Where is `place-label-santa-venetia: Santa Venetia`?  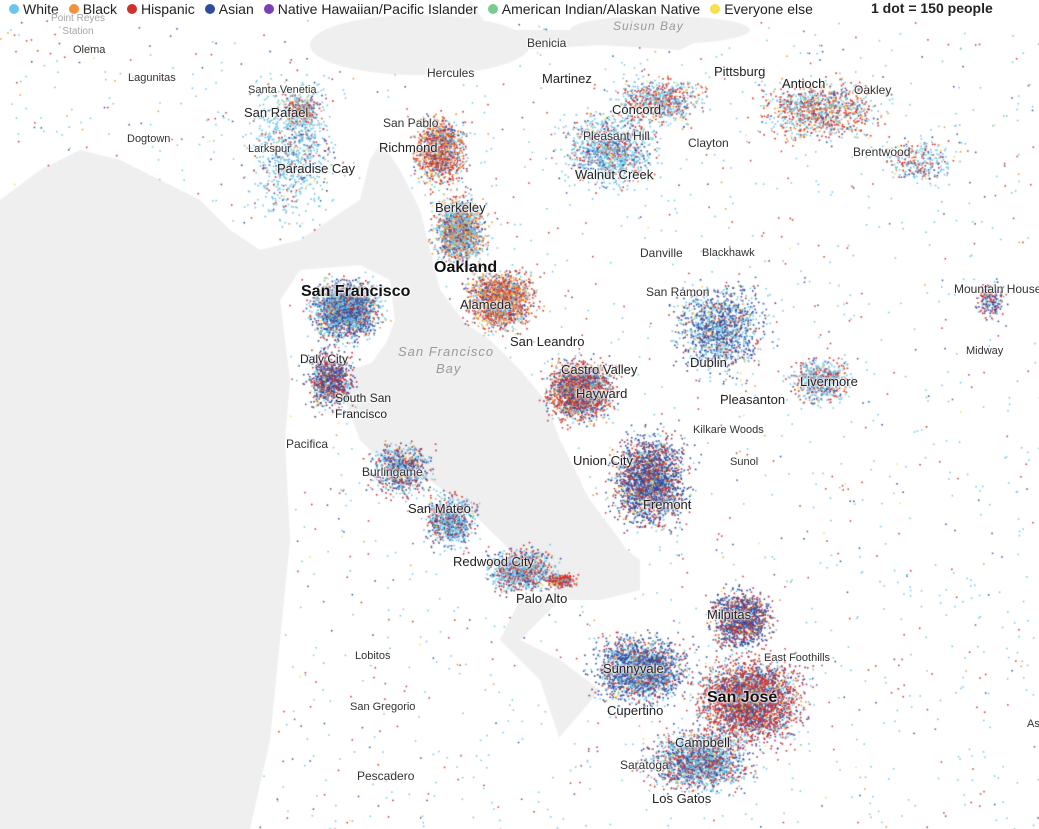
place-label-santa-venetia: Santa Venetia is located at coordinates (282, 90).